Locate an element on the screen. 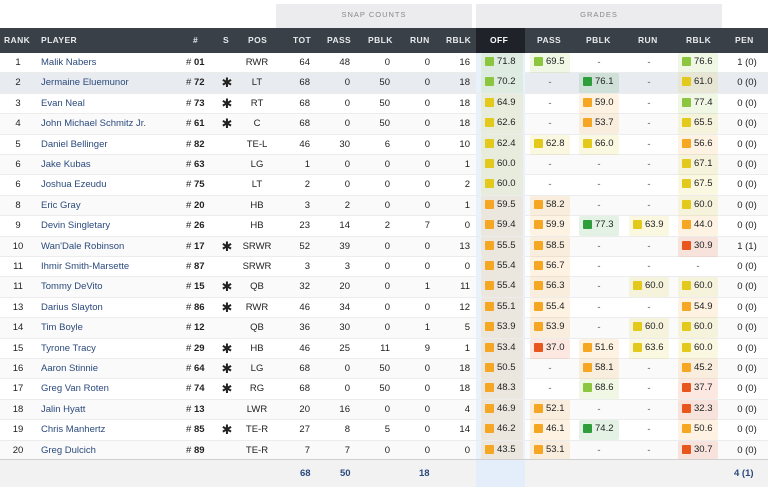 The width and height of the screenshot is (768, 487). header-grade-pass: PASS is located at coordinates (549, 40).